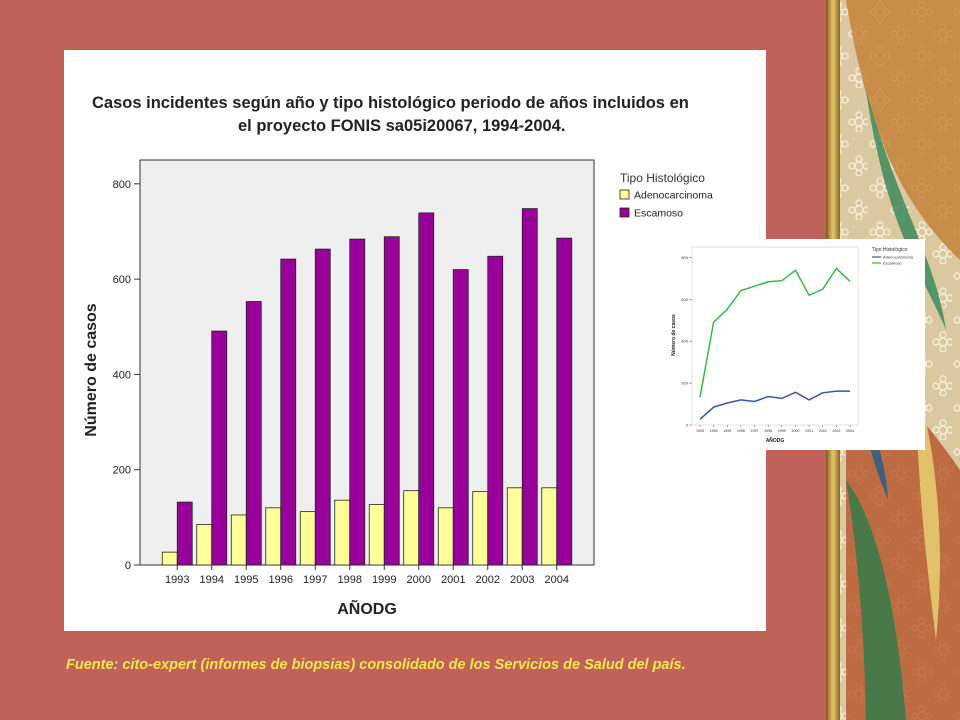 This screenshot has width=960, height=720. I want to click on inset-y-tick-label: 600, so click(684, 299).